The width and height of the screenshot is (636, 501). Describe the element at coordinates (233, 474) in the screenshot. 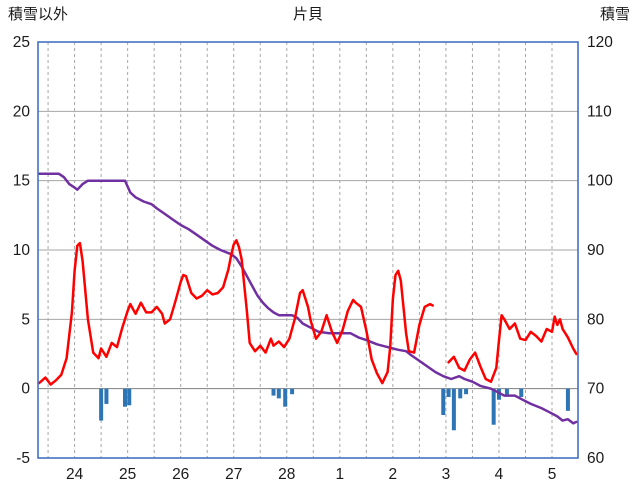

I see `x-tick-label: 27` at that location.